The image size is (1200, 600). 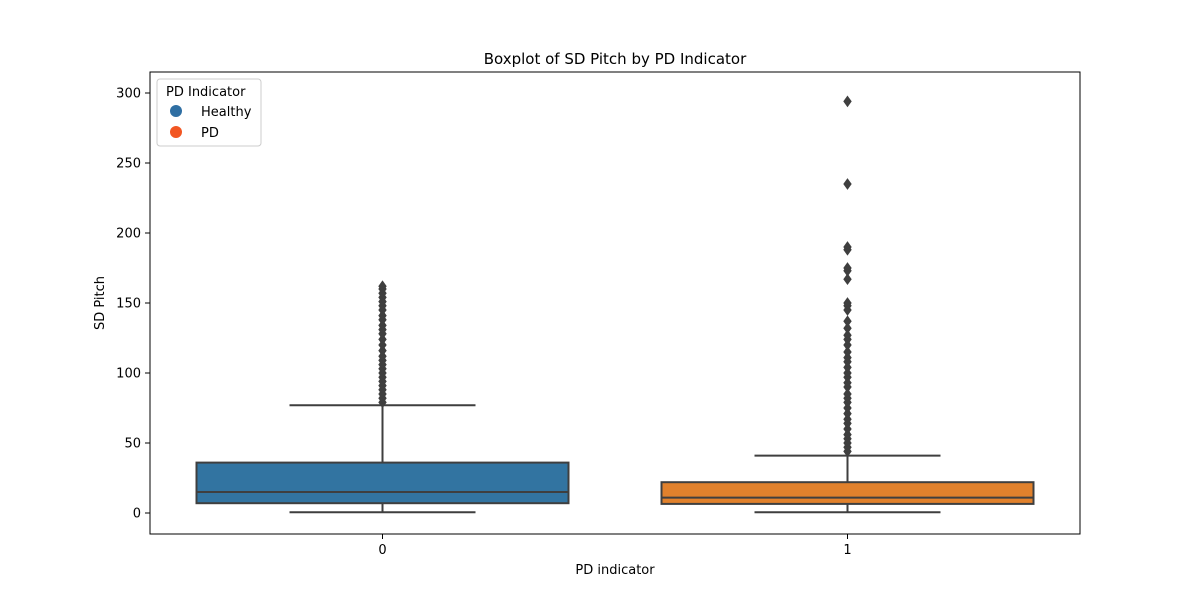 I want to click on legend: PD Indicator Healthy PD, so click(x=209, y=112).